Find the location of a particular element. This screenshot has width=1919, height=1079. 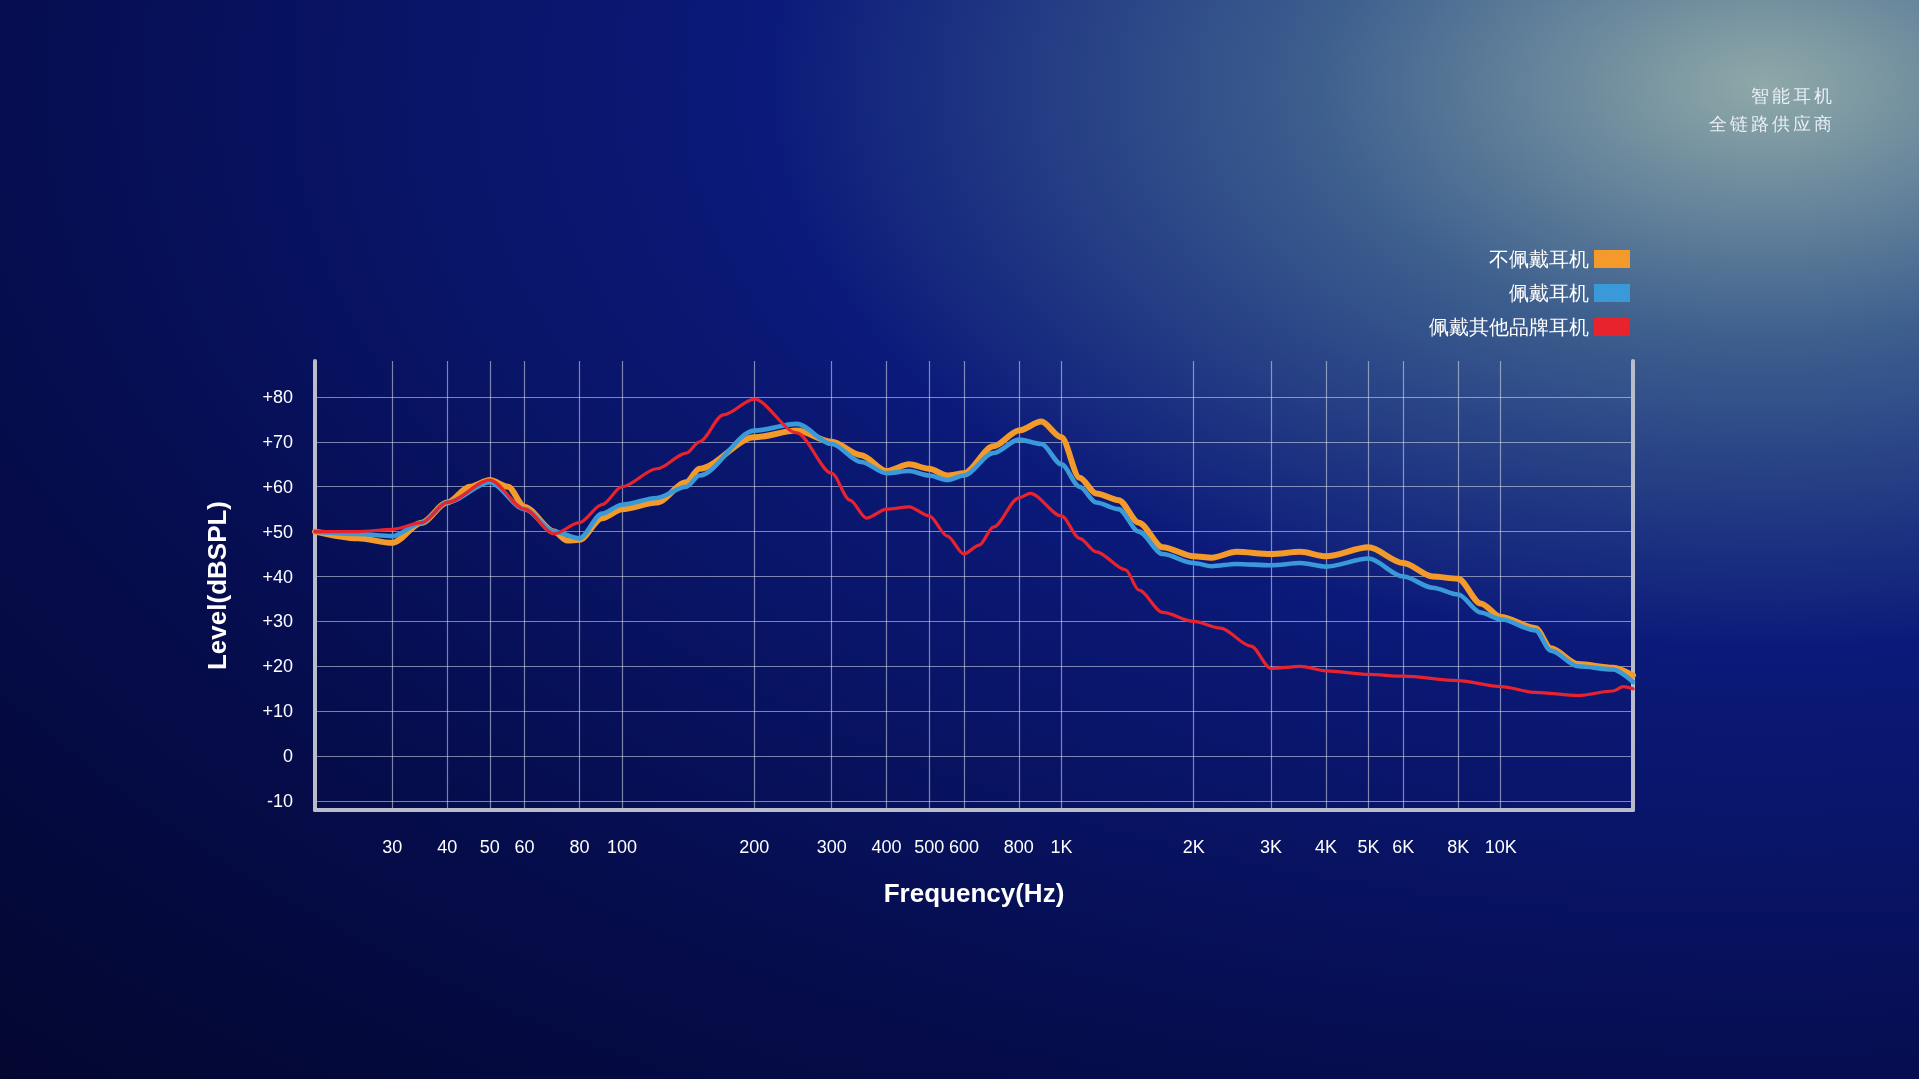

legend-label: 不佩戴耳机 is located at coordinates (1539, 259).